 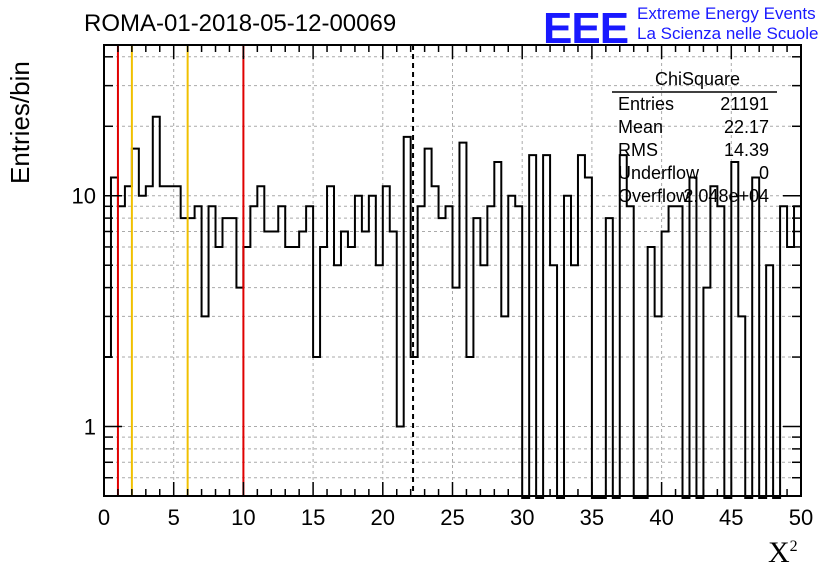 I want to click on stats-value: 14.39, so click(x=746, y=150).